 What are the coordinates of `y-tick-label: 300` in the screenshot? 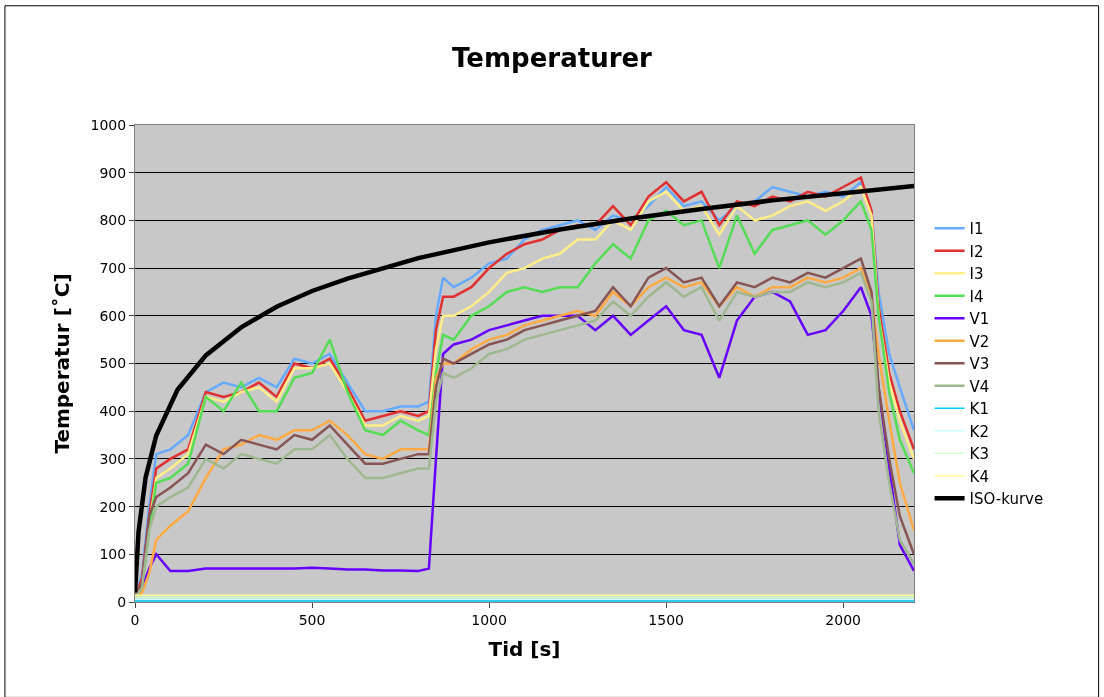 It's located at (113, 458).